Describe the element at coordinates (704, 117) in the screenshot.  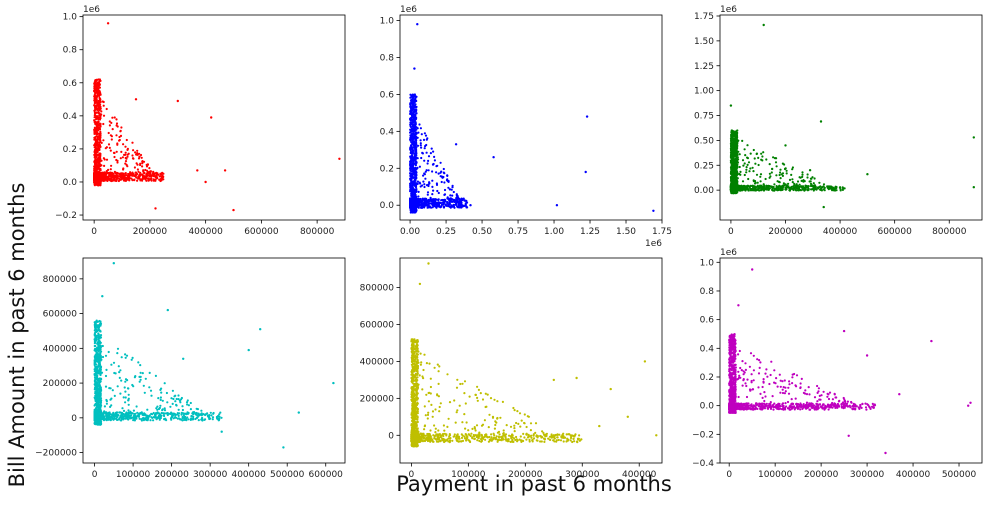
I see `y-tick-label: 0.75` at that location.